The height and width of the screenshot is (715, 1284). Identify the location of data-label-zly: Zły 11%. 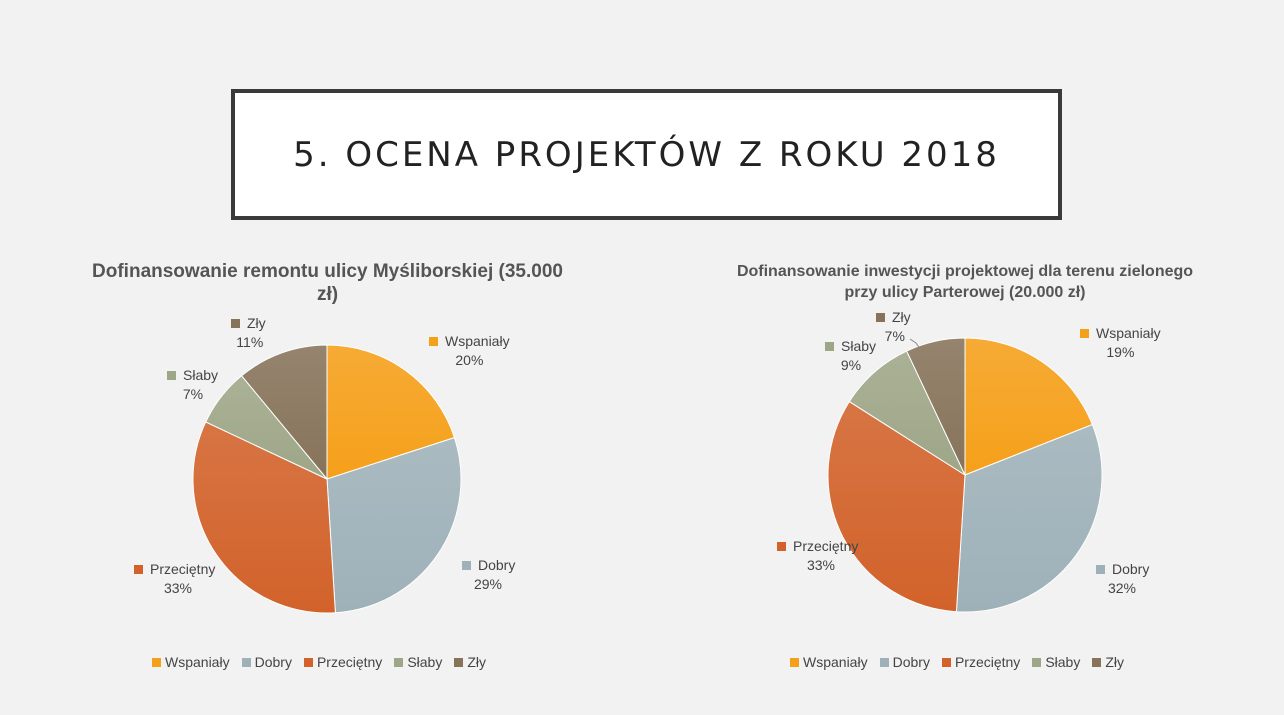
(248, 332).